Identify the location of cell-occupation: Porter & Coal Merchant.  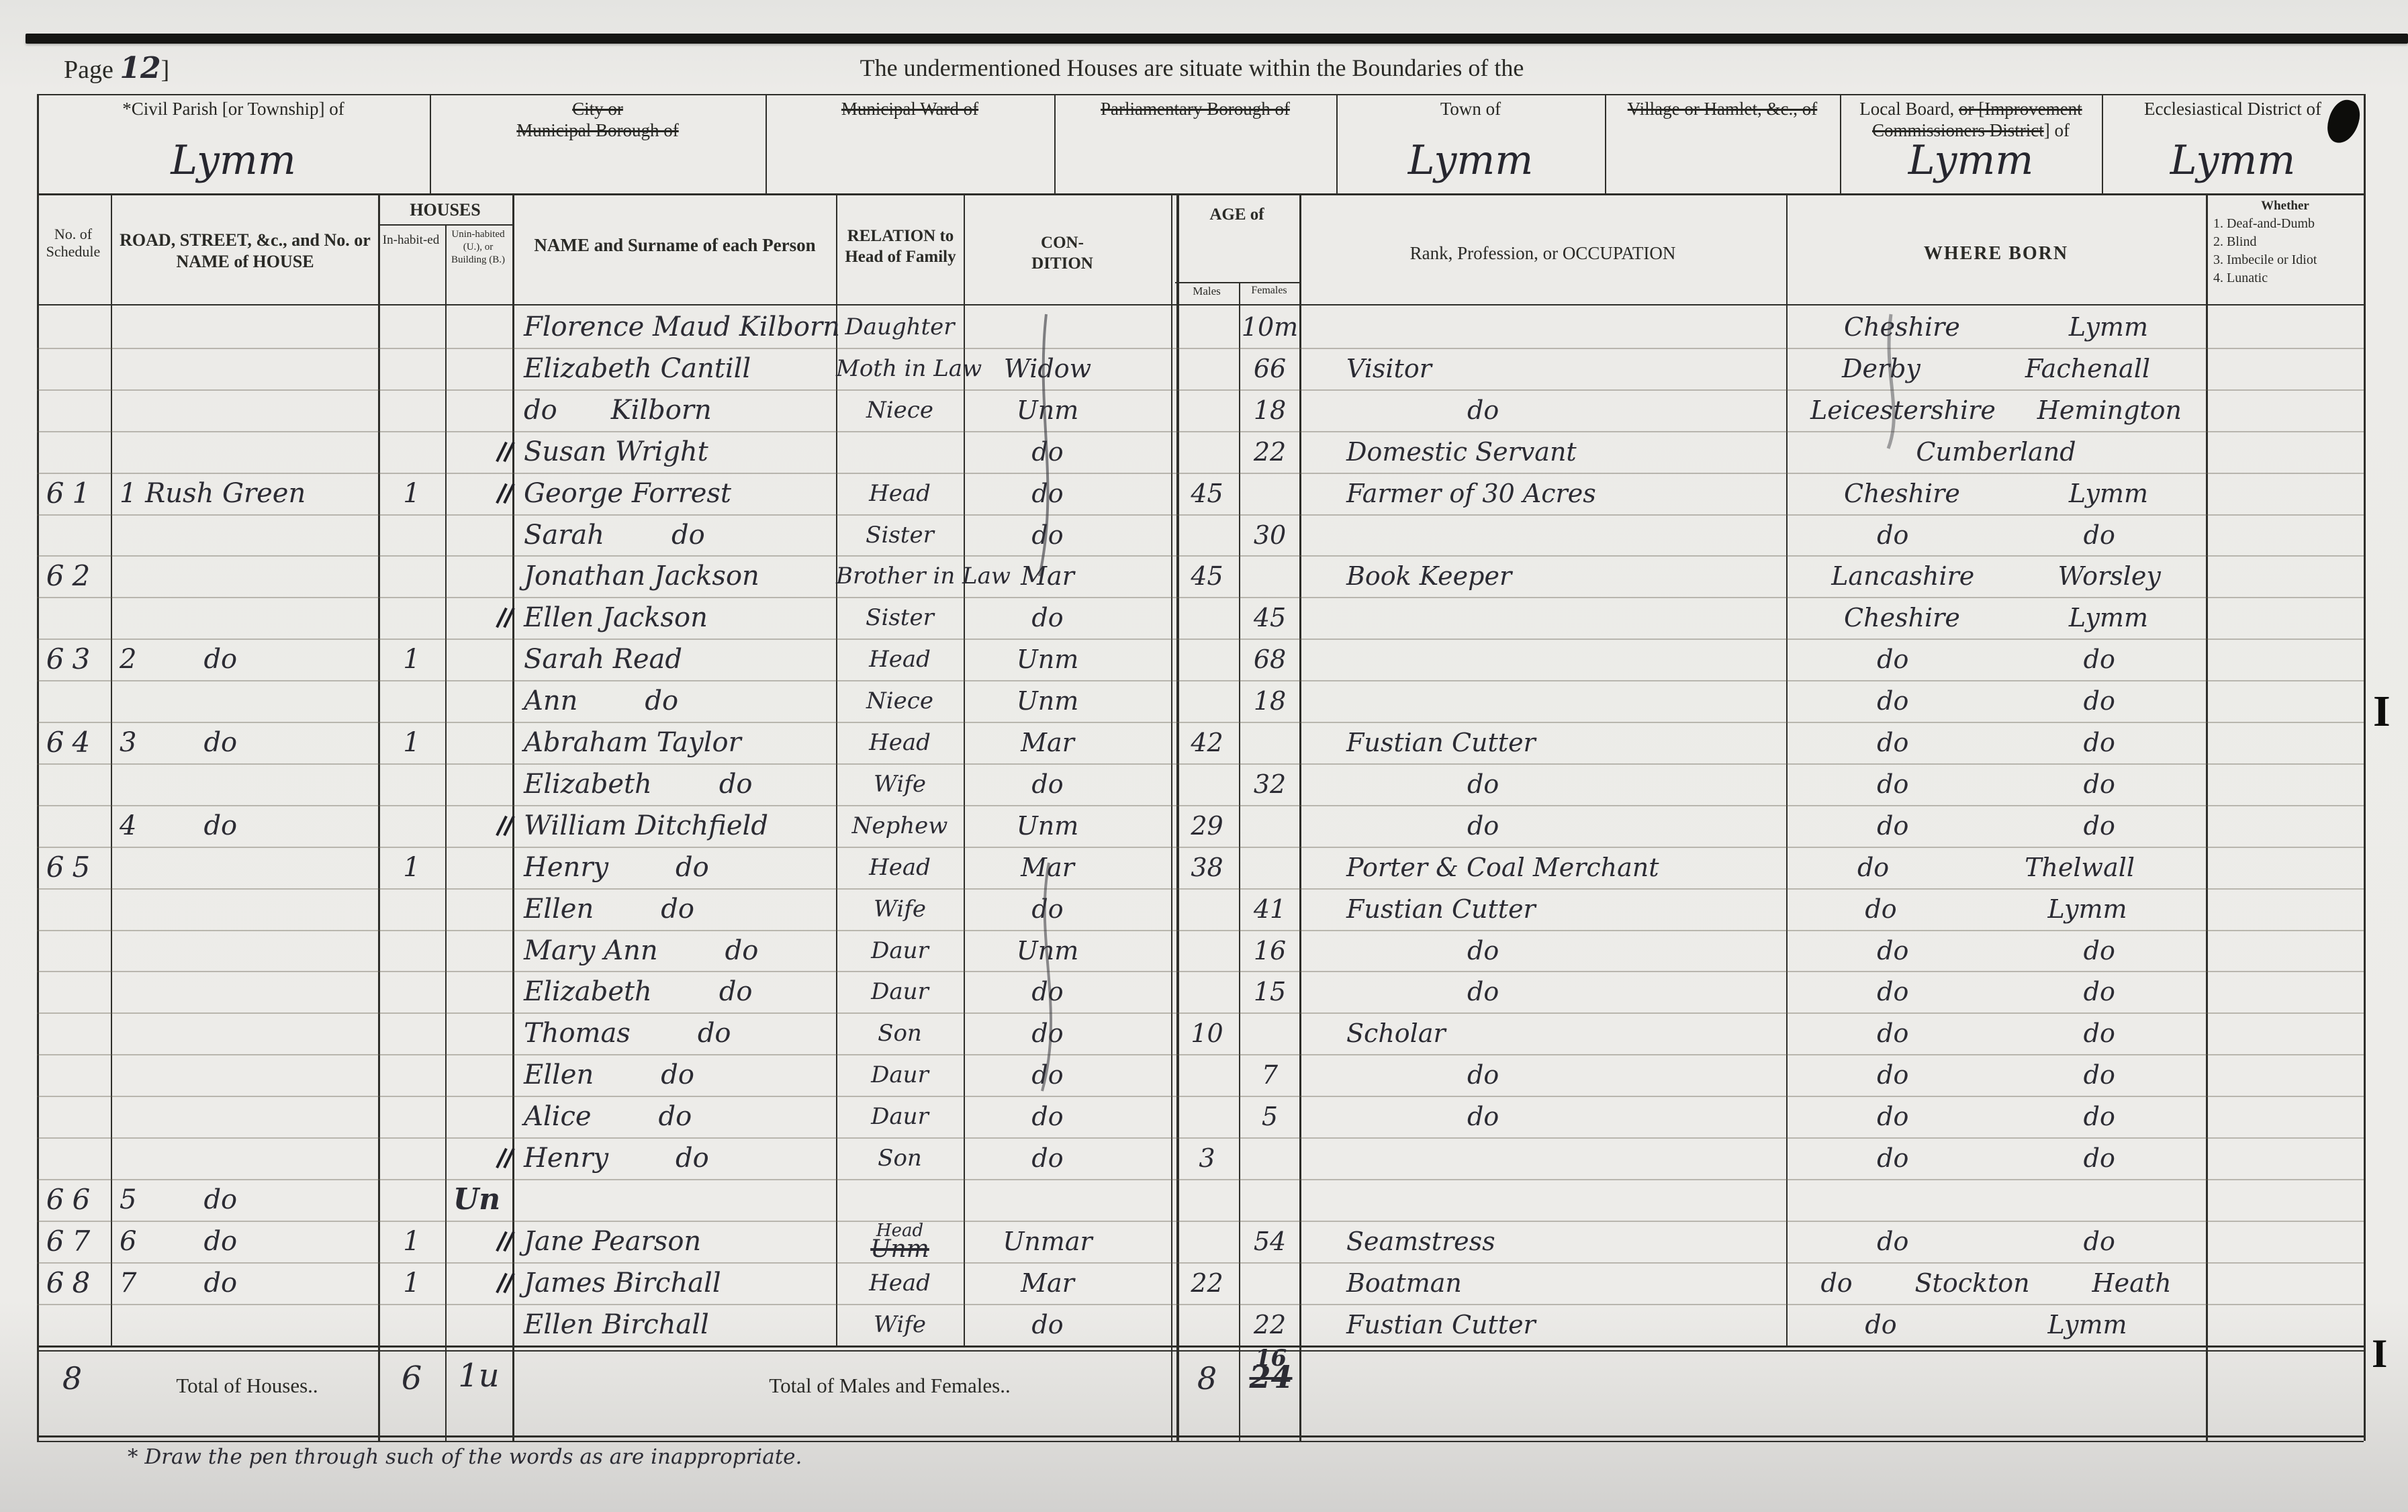
(1502, 867).